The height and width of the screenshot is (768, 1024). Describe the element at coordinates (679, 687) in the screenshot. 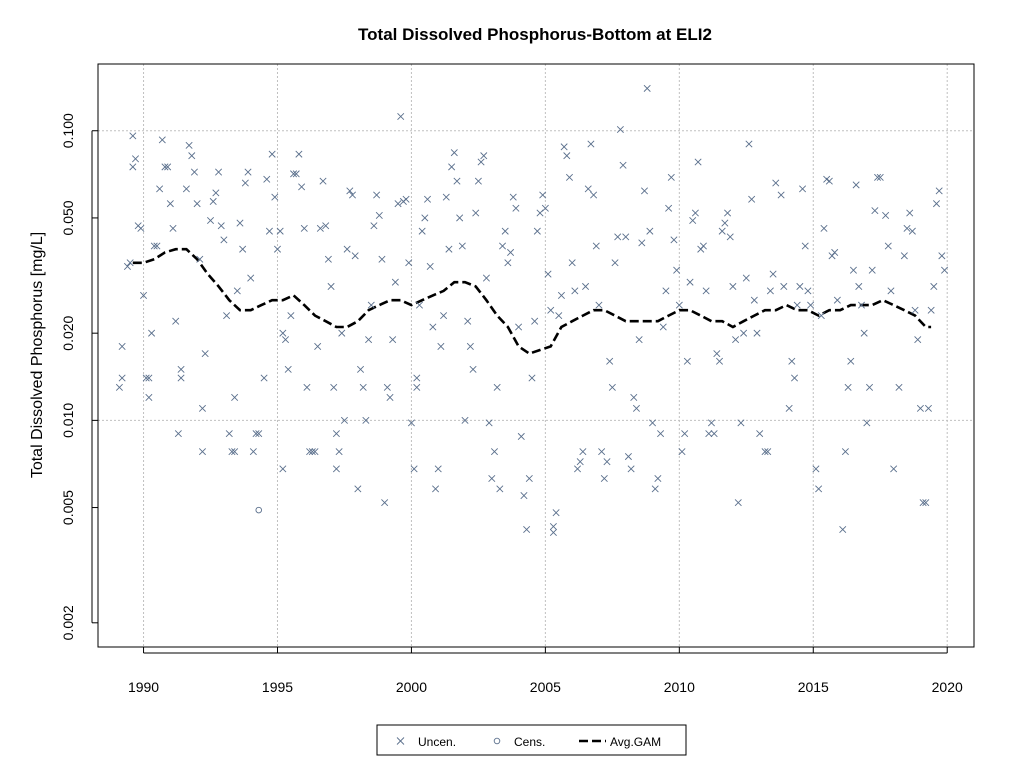

I see `x-tick-label: 2010` at that location.